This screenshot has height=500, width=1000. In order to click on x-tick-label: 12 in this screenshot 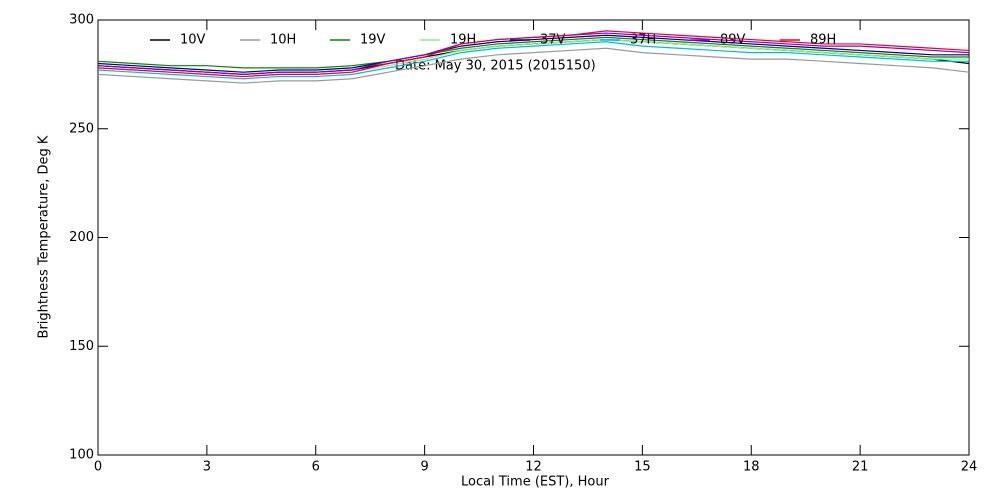, I will do `click(533, 467)`.